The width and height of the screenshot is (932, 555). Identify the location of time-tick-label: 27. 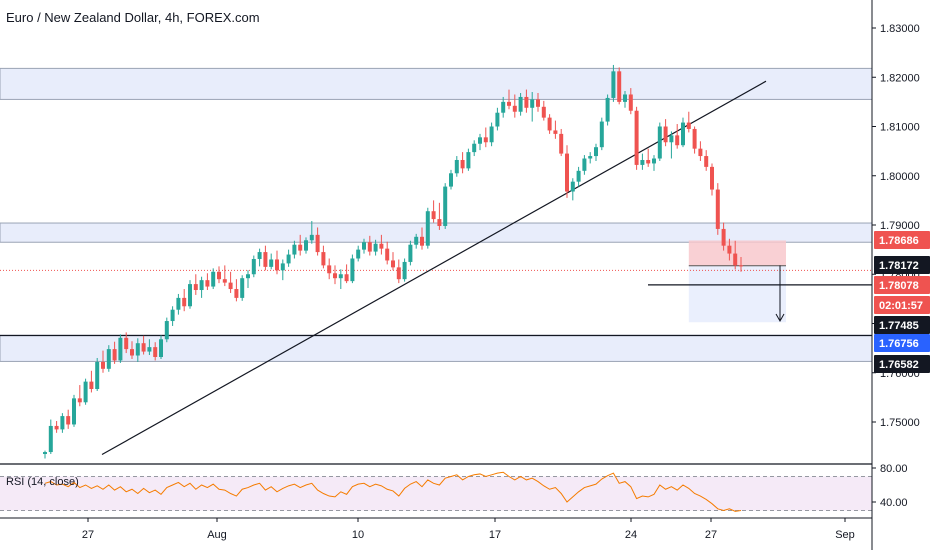
(88, 535).